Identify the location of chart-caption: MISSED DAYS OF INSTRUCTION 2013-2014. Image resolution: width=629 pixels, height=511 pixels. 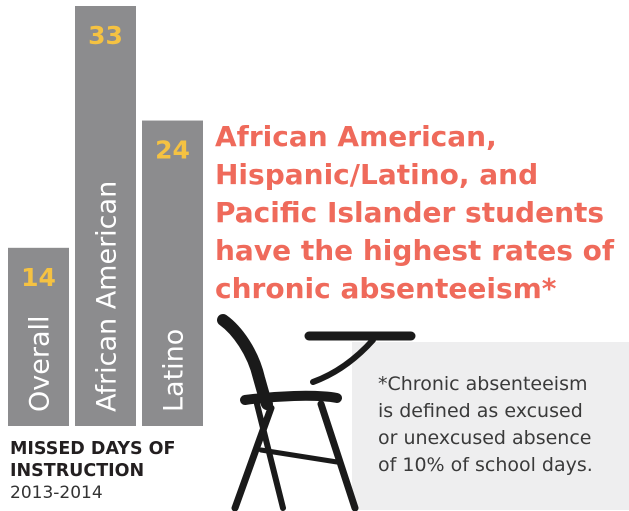
(93, 471).